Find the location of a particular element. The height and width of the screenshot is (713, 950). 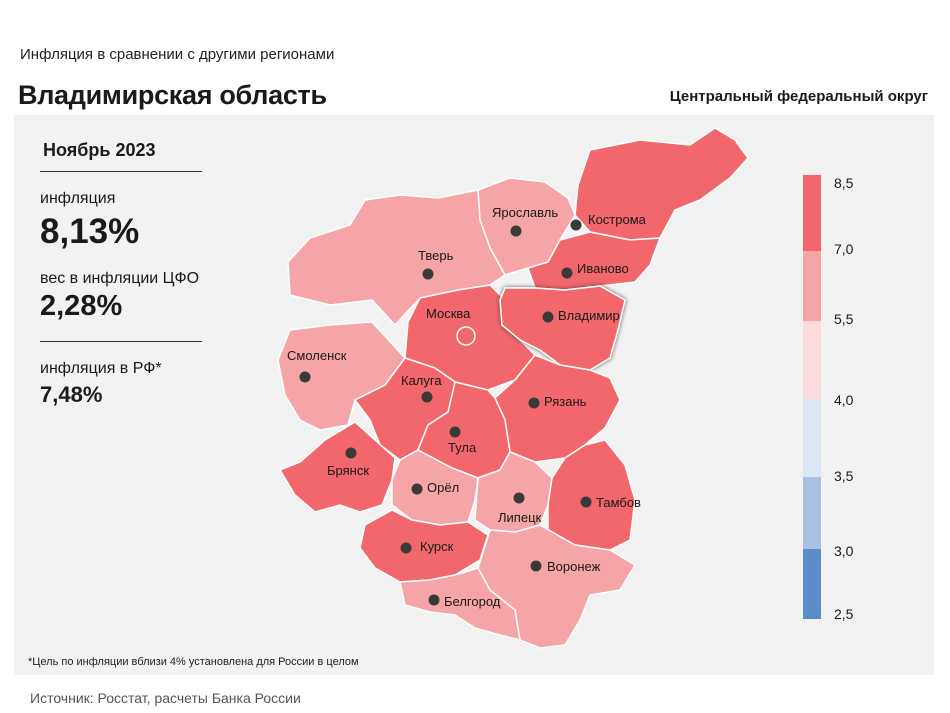

district-name: Центральный федеральный округ is located at coordinates (798, 96).